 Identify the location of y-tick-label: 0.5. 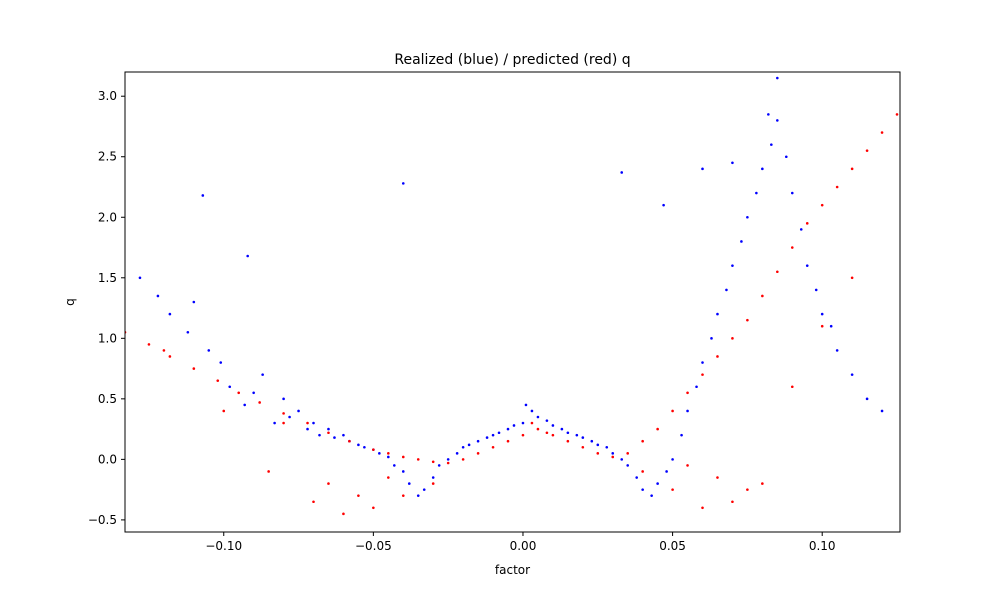
(107, 399).